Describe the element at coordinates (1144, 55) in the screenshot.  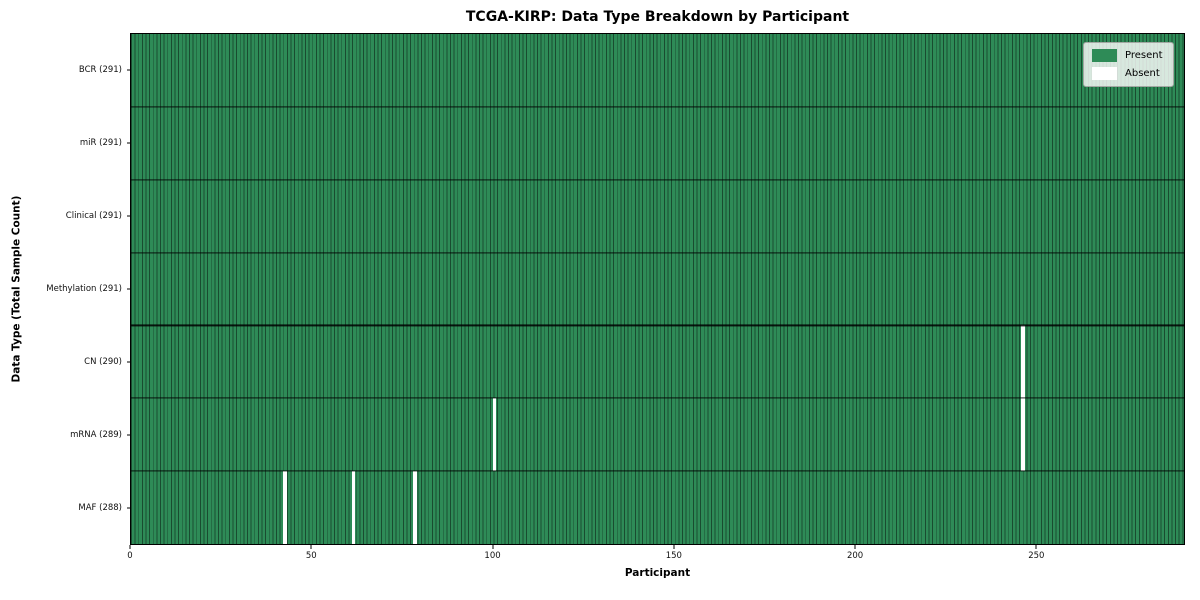
I see `legend-label: Present` at that location.